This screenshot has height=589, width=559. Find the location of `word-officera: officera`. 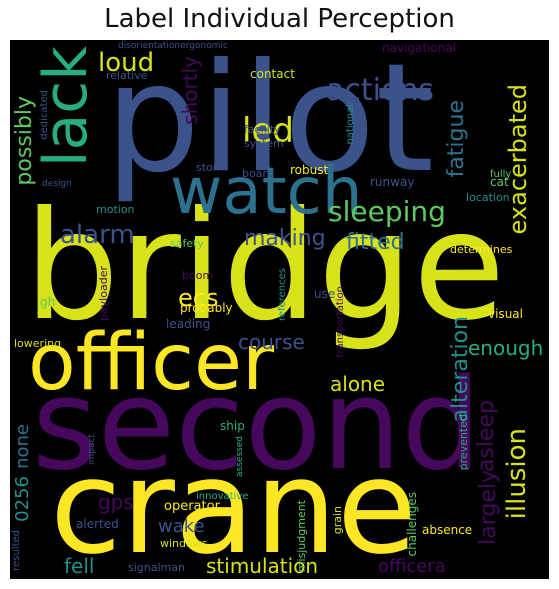

word-officera: officera is located at coordinates (412, 566).